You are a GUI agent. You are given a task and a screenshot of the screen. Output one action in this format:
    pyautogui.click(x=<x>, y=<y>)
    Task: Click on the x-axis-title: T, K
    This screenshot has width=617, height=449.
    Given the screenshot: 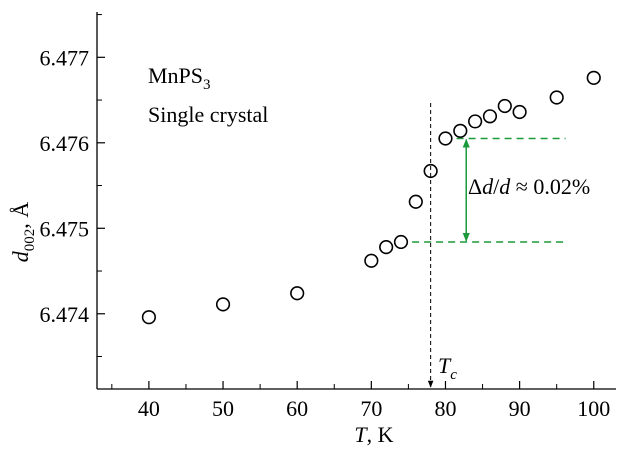 What is the action you would take?
    pyautogui.click(x=373, y=434)
    